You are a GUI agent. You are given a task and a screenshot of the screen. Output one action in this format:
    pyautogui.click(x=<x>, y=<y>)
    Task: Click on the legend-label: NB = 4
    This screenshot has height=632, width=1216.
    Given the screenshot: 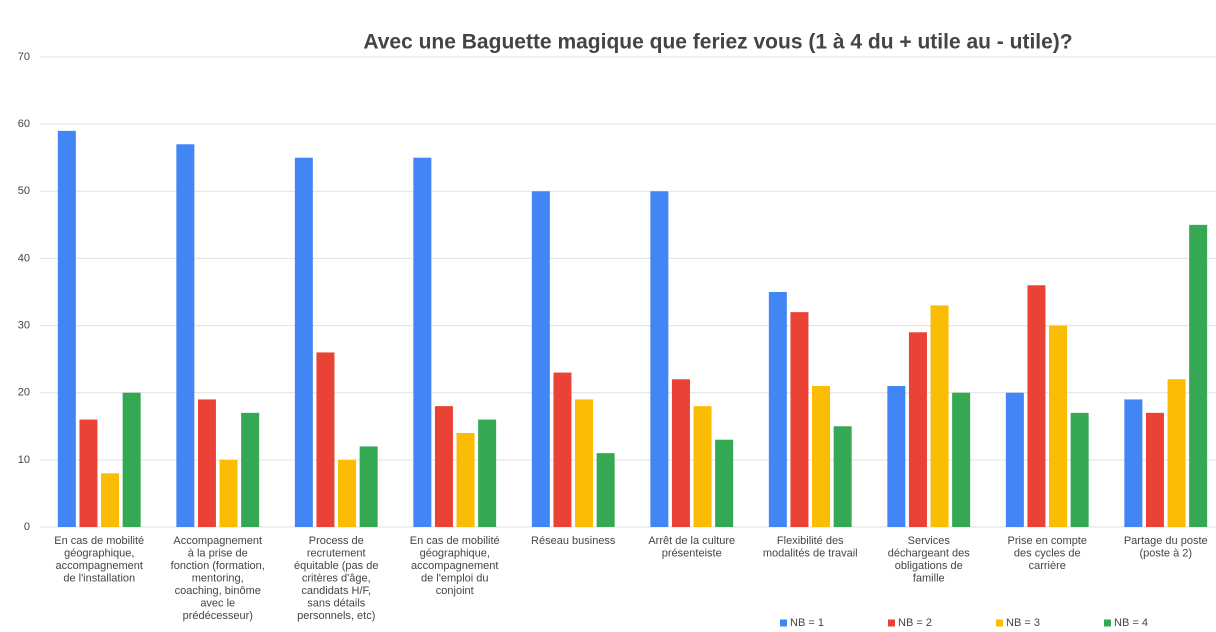 What is the action you would take?
    pyautogui.click(x=1131, y=623)
    